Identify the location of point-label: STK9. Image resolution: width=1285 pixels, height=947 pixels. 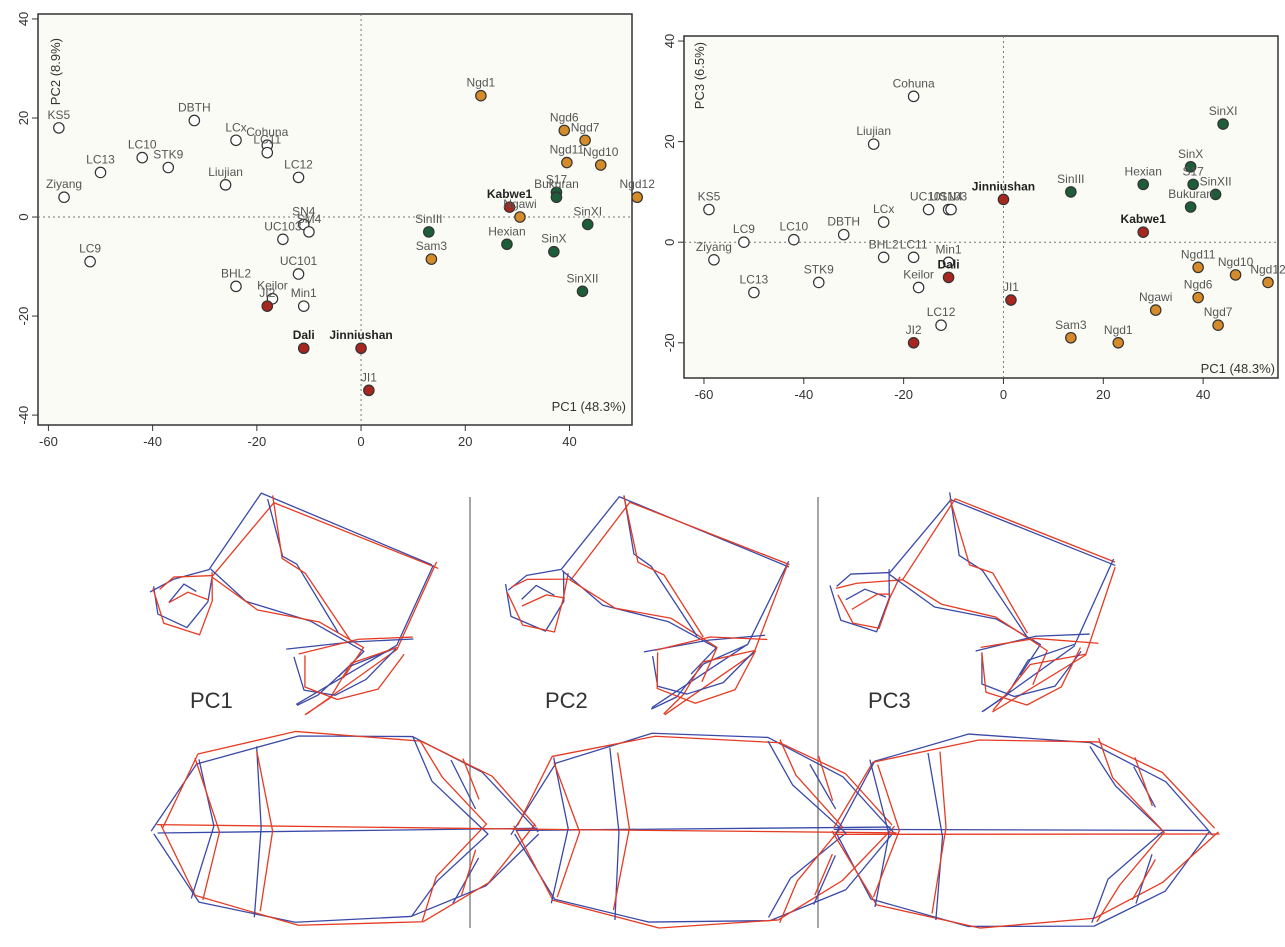
(168, 155).